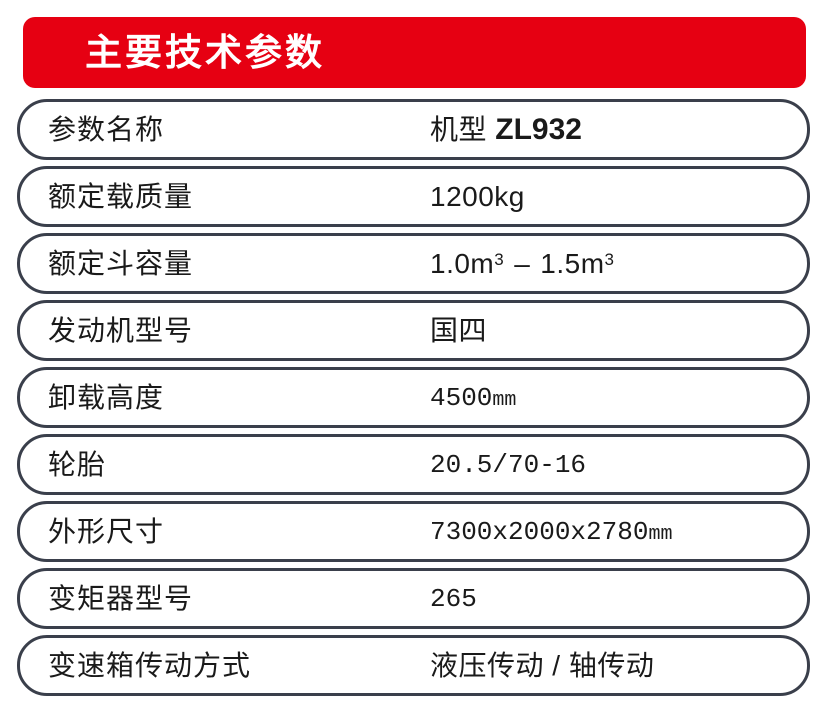 Image resolution: width=827 pixels, height=709 pixels. I want to click on spec-value-min-exponent: 3, so click(499, 259).